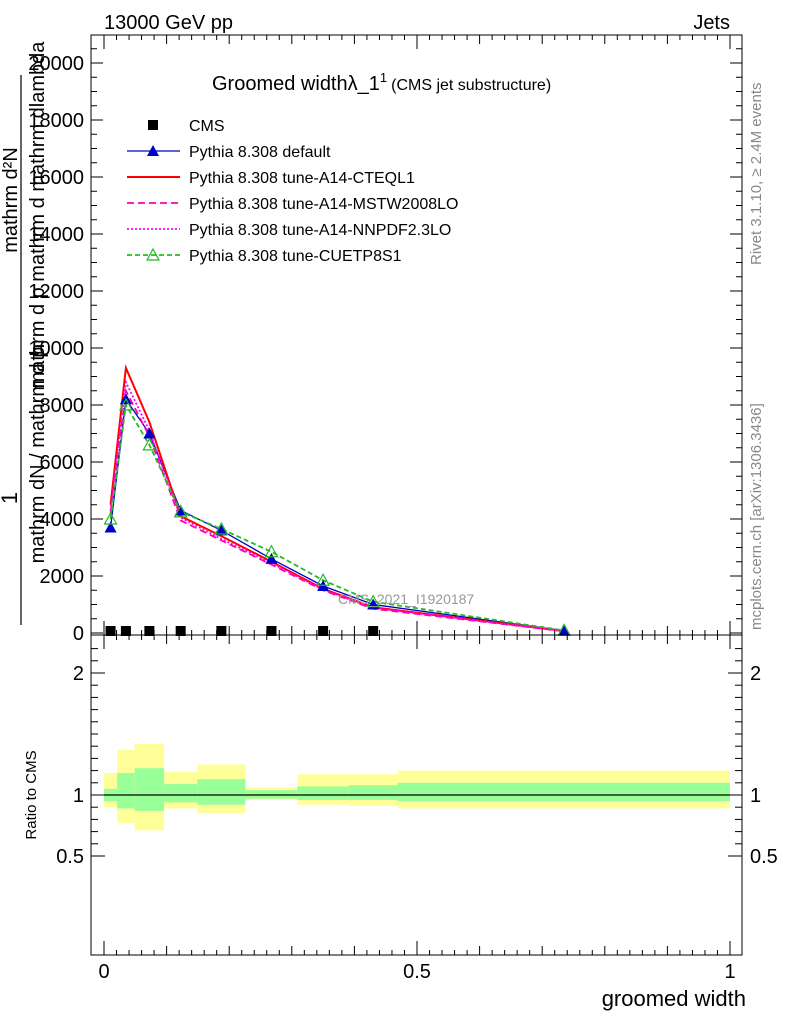 This screenshot has width=786, height=1024. What do you see at coordinates (295, 256) in the screenshot?
I see `legend-label-5: Pythia 8.308 tune-CUETP8S1` at bounding box center [295, 256].